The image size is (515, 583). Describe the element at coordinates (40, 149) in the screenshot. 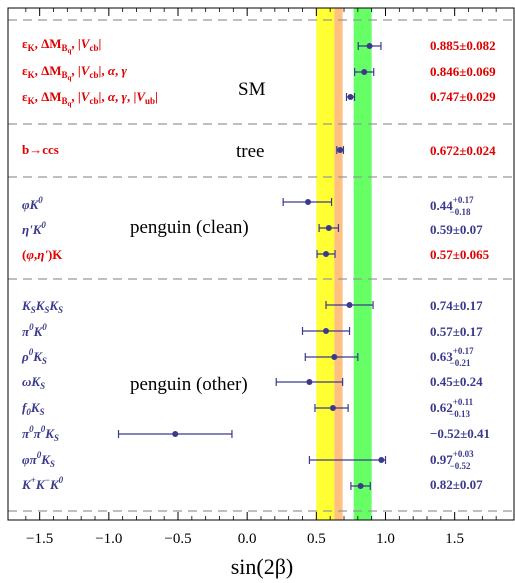

I see `row-label-3: b→ccs` at that location.